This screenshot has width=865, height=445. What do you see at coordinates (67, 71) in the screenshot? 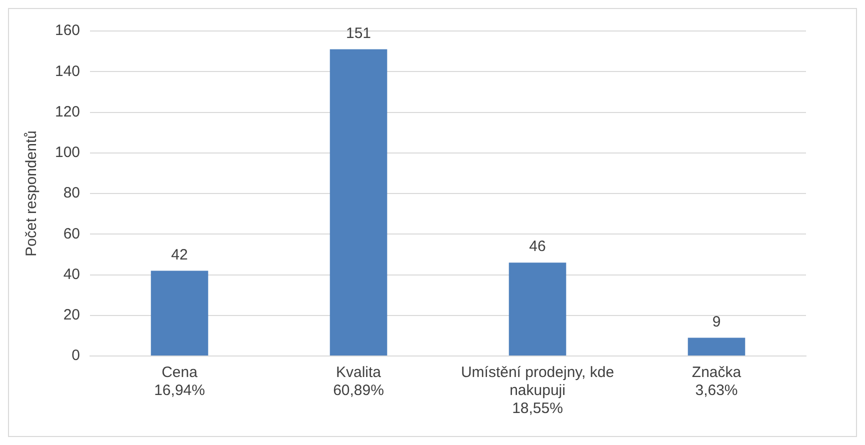
I see `y-tick-label: 140` at bounding box center [67, 71].